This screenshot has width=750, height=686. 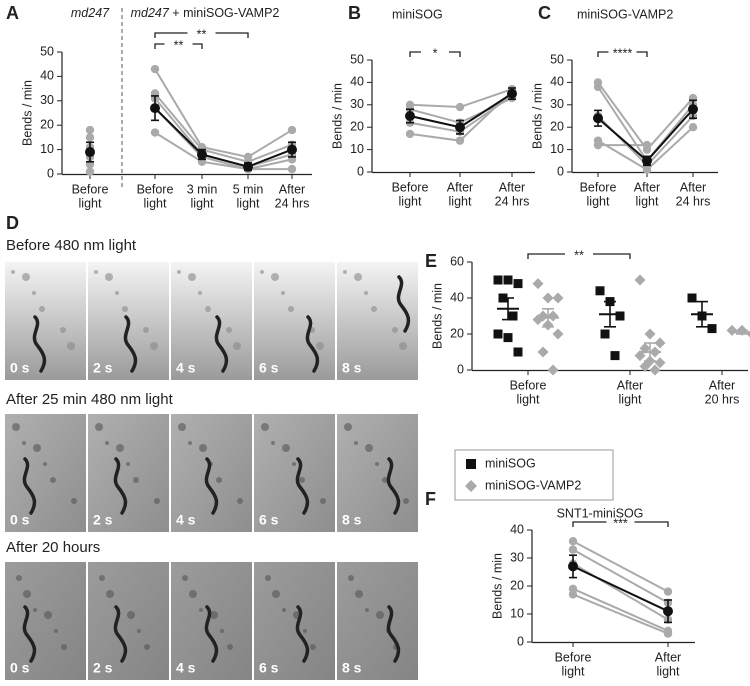 What do you see at coordinates (722, 399) in the screenshot?
I see `x-tick-label: 20 hrs` at bounding box center [722, 399].